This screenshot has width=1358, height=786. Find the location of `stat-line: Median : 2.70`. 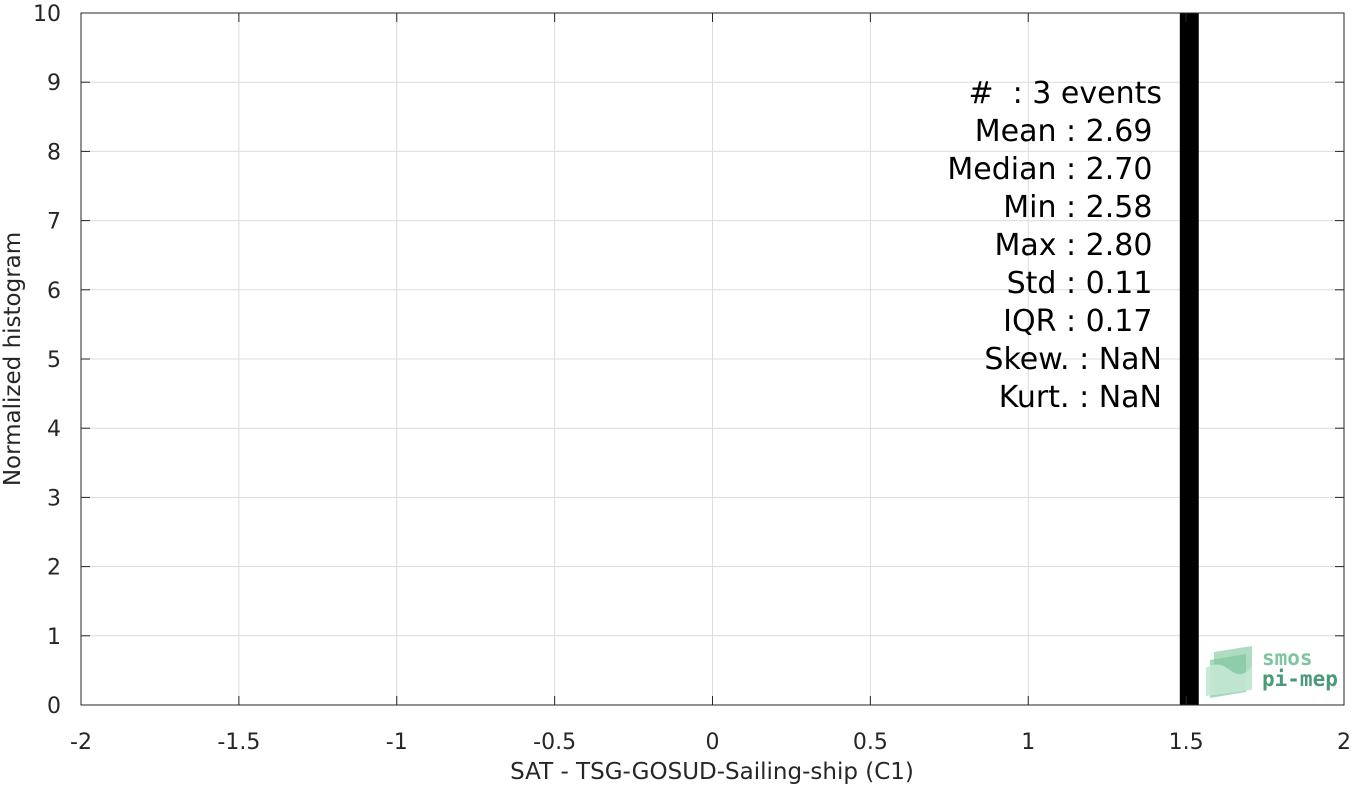

stat-line: Median : 2.70 is located at coordinates (1054, 169).